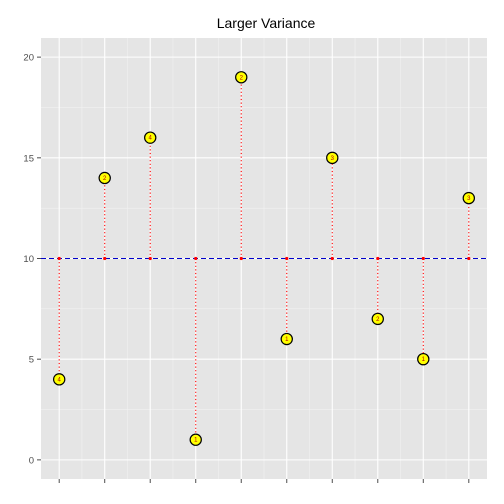  Describe the element at coordinates (31, 460) in the screenshot. I see `y-tick-label: 0` at that location.